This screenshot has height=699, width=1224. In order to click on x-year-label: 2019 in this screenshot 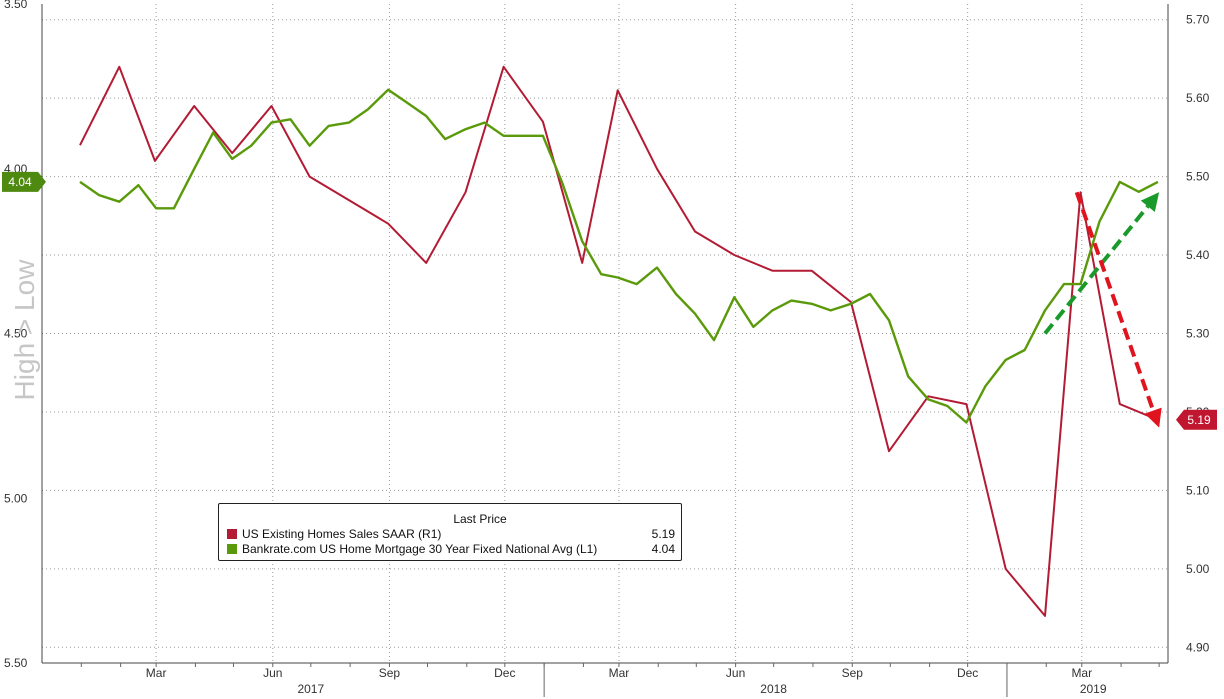, I will do `click(1093, 689)`.